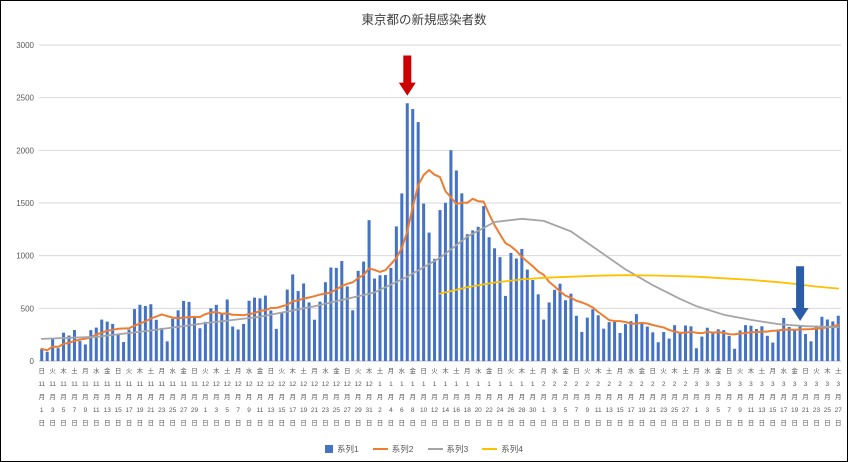  I want to click on legend-item-系列1: 系列1, so click(342, 449).